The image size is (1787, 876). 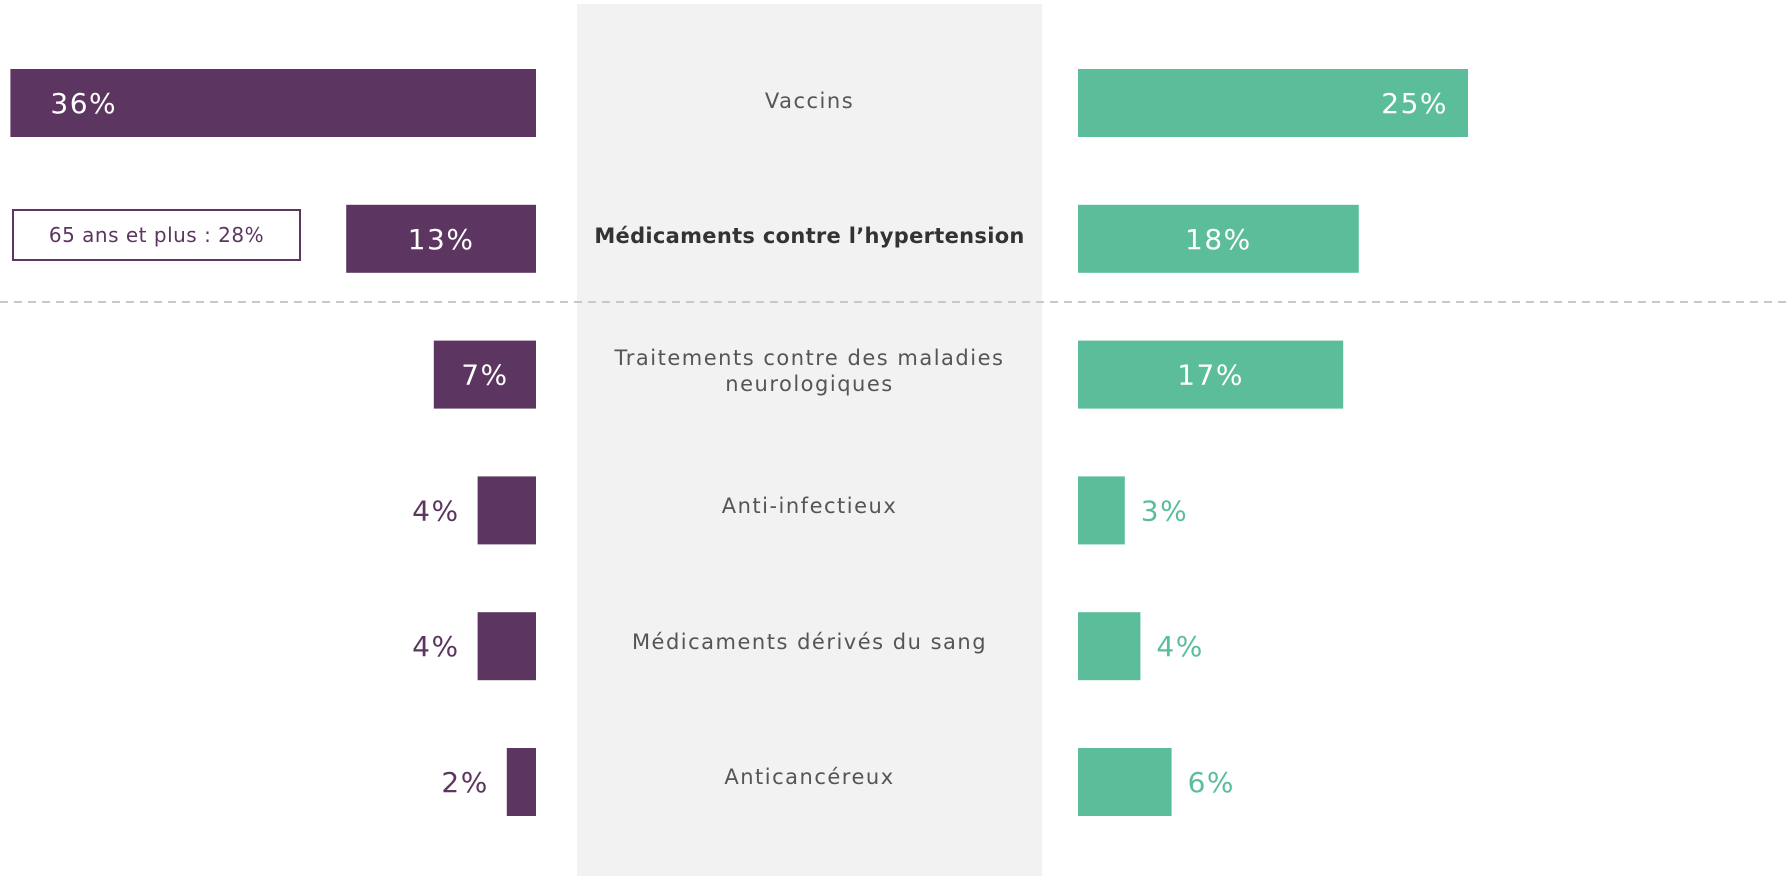 I want to click on annotation: 65 ans et plus : 28%, so click(x=156, y=235).